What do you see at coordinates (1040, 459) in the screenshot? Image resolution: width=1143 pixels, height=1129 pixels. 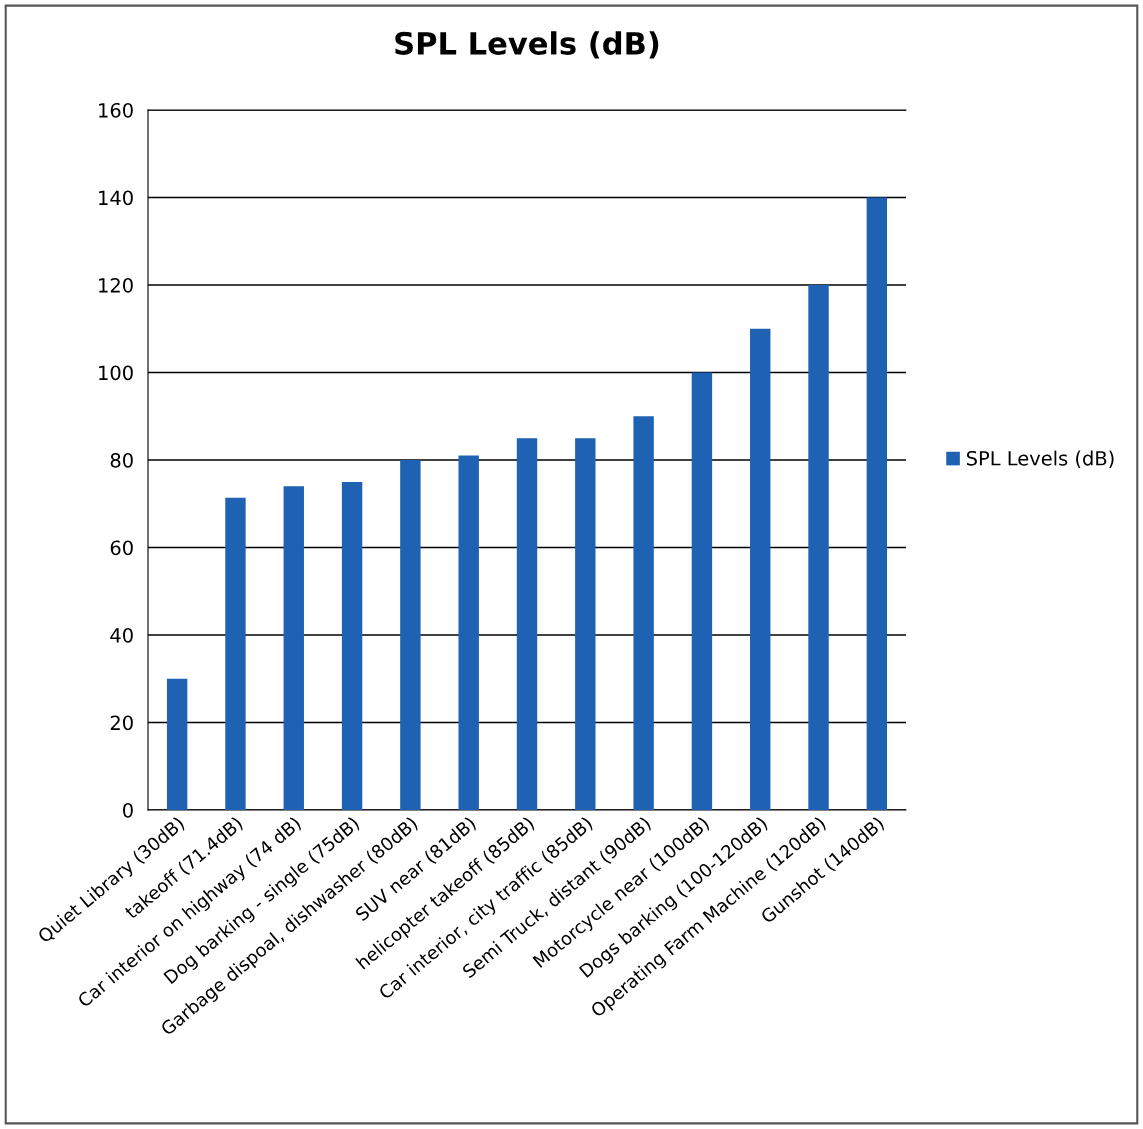 I see `legend-label: SPL Levels (dB)` at bounding box center [1040, 459].